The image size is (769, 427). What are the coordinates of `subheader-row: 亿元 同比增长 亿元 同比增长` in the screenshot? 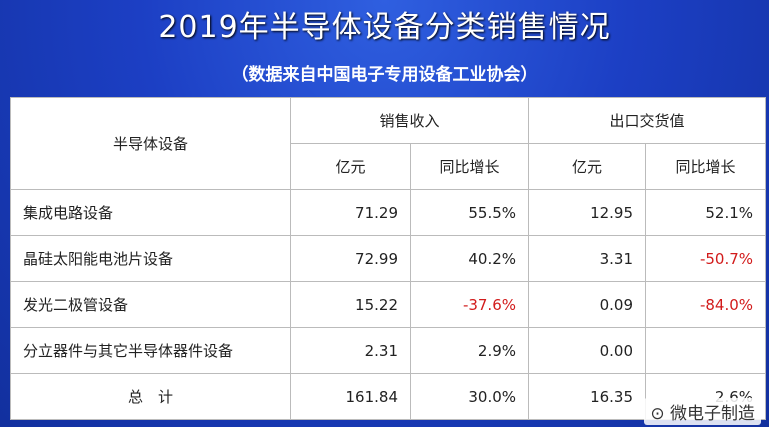 It's located at (389, 166).